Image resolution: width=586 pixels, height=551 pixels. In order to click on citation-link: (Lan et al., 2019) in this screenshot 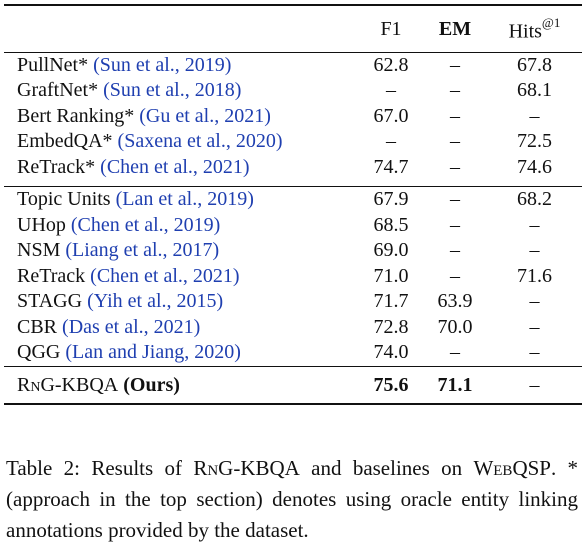, I will do `click(184, 199)`.